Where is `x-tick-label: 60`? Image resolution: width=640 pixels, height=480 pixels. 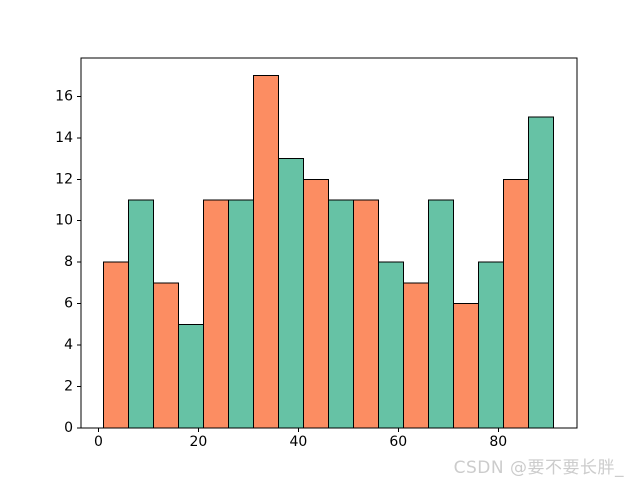 x-tick-label: 60 is located at coordinates (398, 442).